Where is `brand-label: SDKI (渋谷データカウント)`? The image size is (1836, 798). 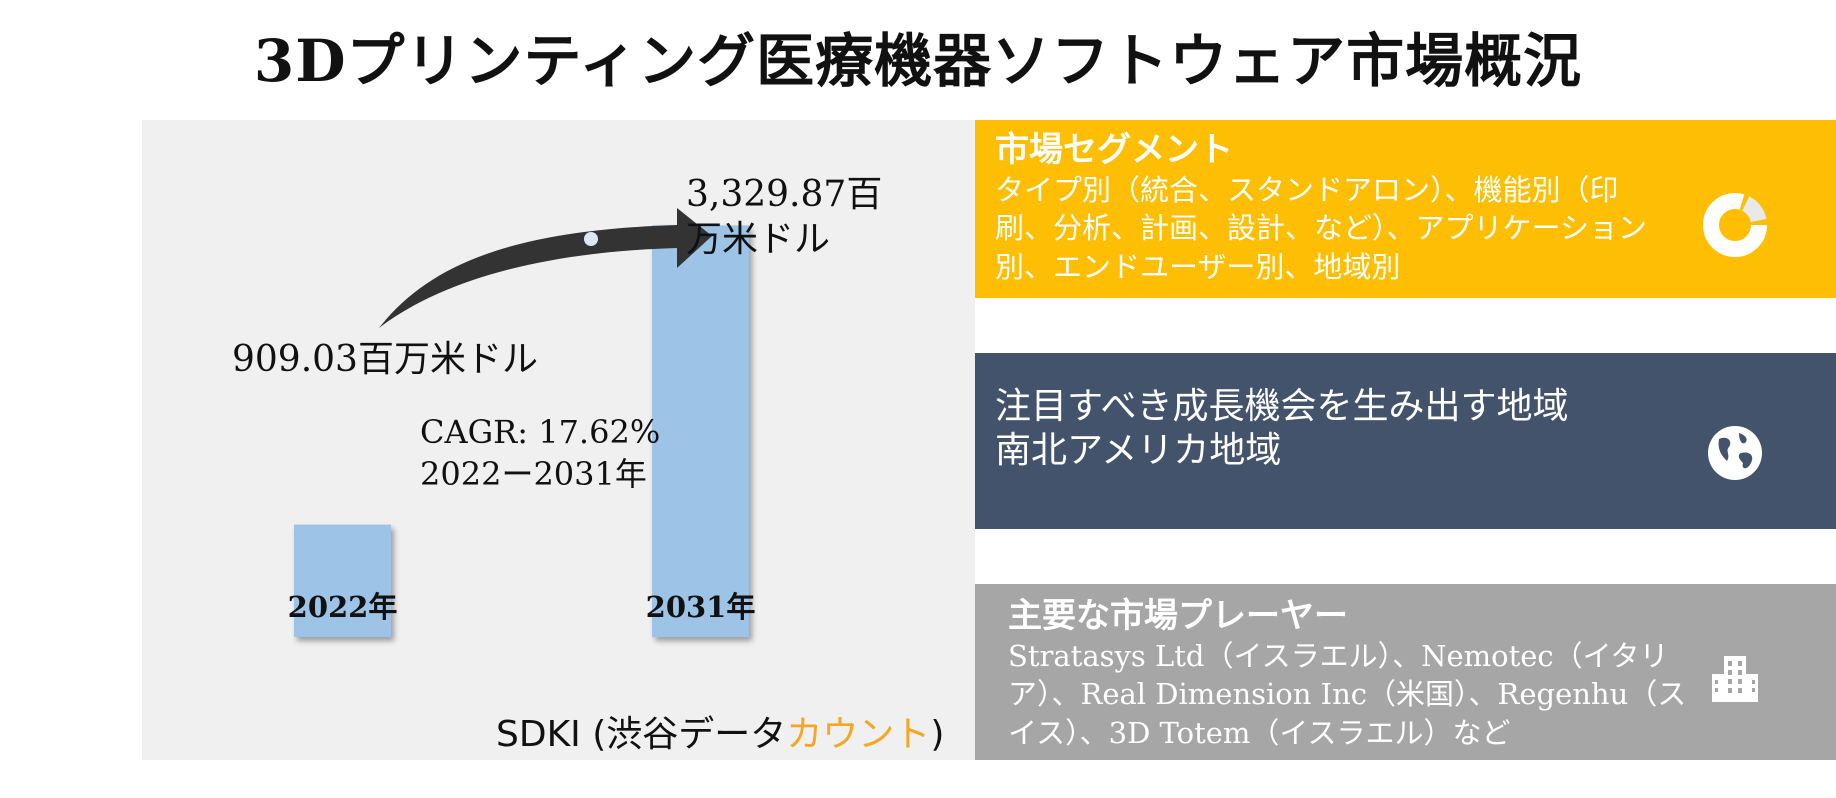 brand-label: SDKI (渋谷データカウント) is located at coordinates (720, 731).